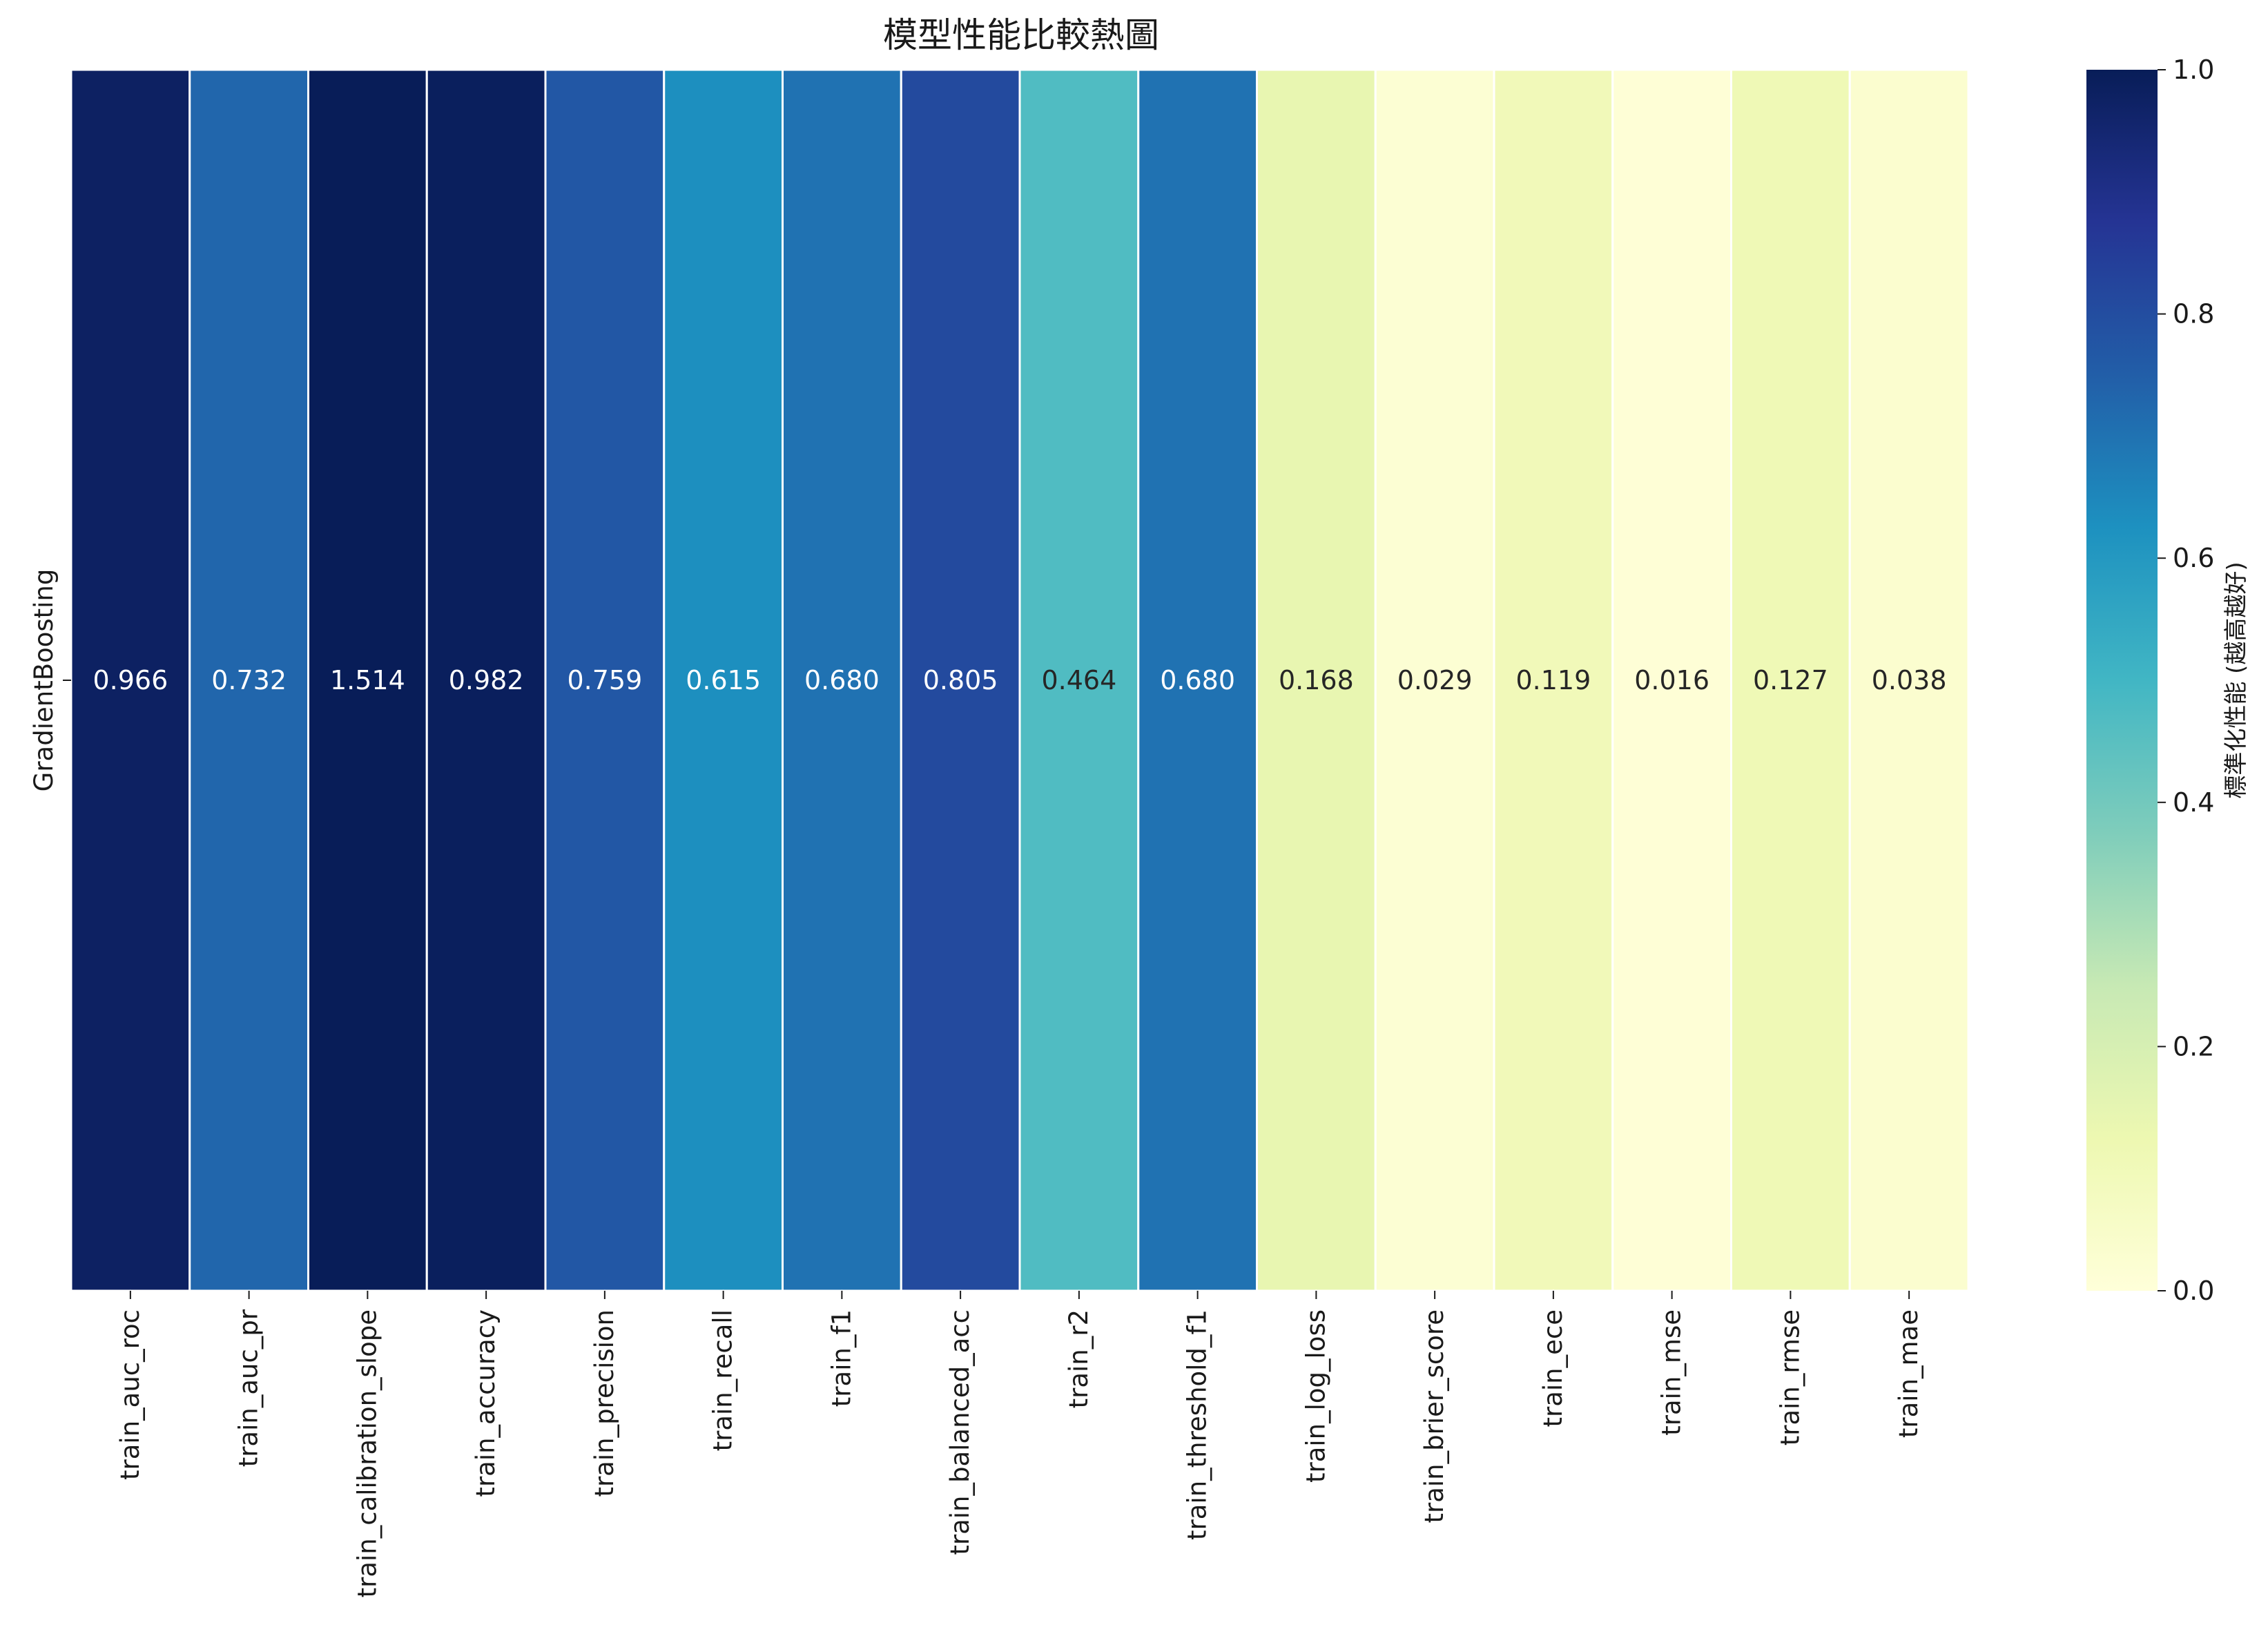  What do you see at coordinates (2193, 314) in the screenshot?
I see `colorbar-tick-label: 0.8` at bounding box center [2193, 314].